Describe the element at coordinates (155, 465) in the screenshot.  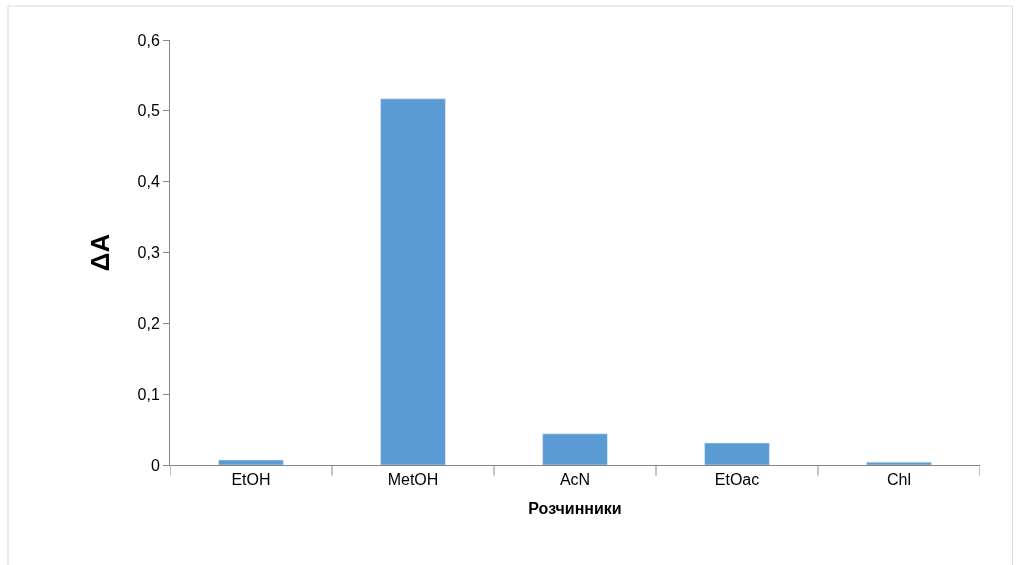
I see `y-tick-label: 0` at that location.